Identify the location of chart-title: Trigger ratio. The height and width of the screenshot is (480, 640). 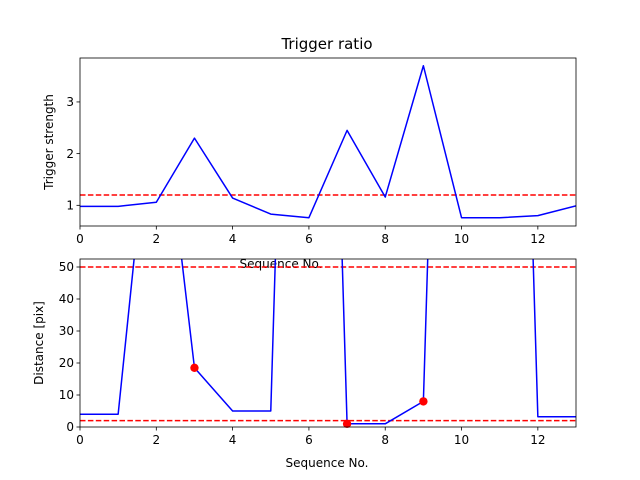
(326, 44).